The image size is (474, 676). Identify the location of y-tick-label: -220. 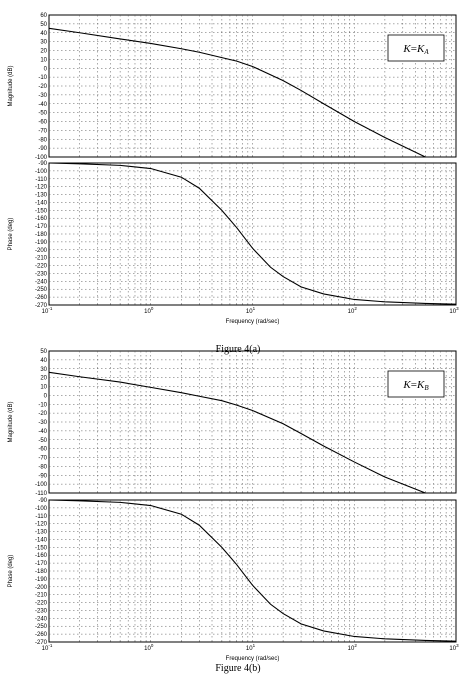
(41, 604).